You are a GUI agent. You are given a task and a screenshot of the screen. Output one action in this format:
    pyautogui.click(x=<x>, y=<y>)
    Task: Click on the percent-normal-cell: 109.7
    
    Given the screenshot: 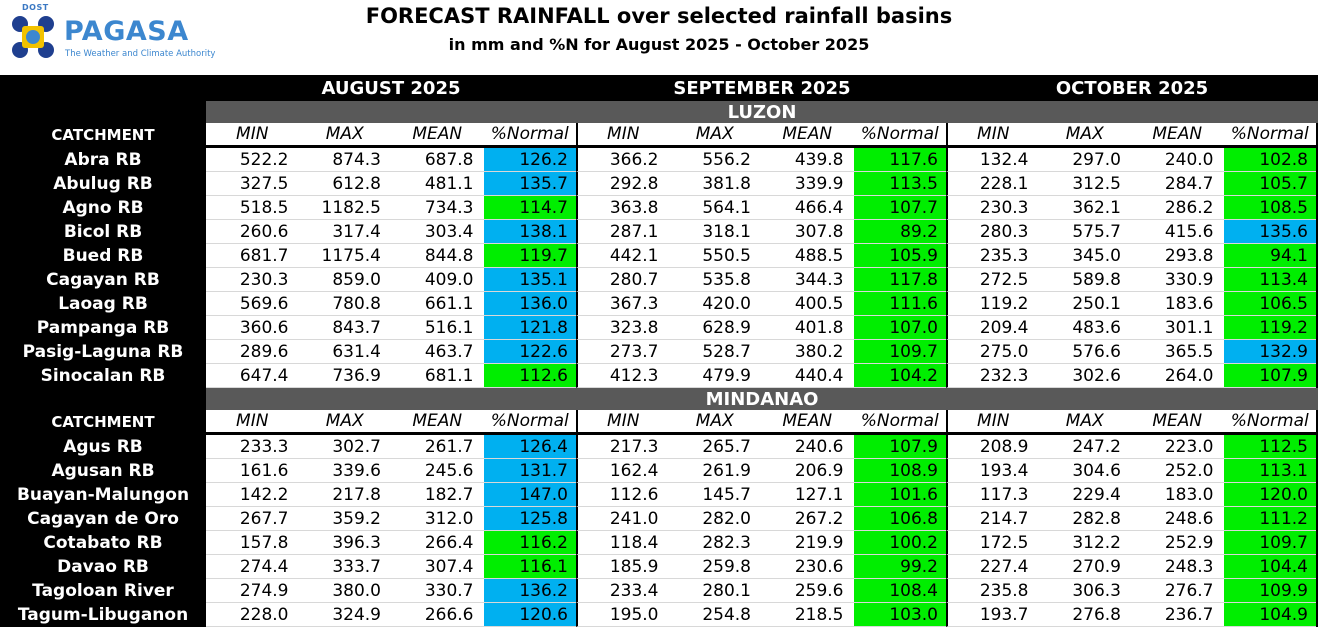 What is the action you would take?
    pyautogui.click(x=1269, y=543)
    